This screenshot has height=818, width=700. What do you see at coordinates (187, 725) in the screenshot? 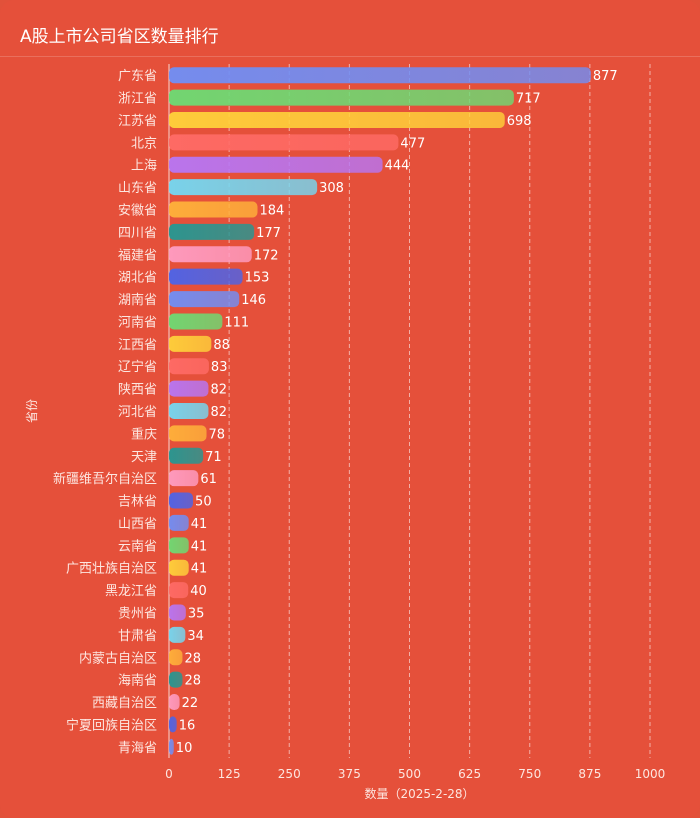
I see `value-label: 16` at bounding box center [187, 725].